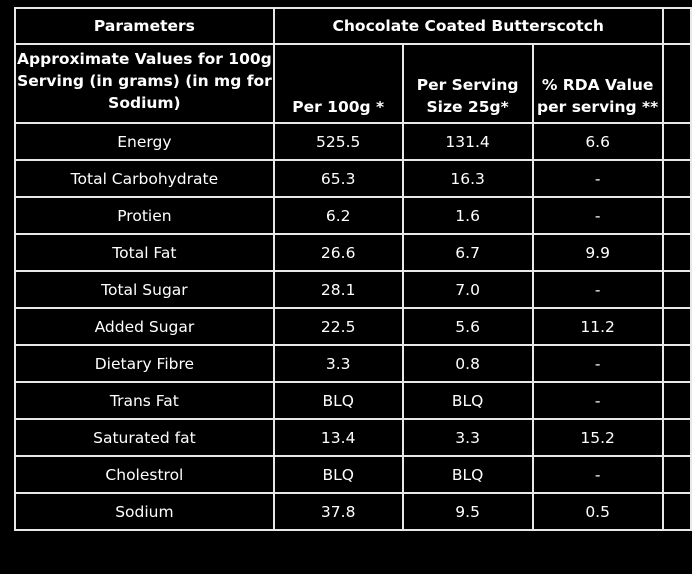 This screenshot has height=574, width=692. Describe the element at coordinates (144, 252) in the screenshot. I see `nutrient-name: Total Fat` at that location.